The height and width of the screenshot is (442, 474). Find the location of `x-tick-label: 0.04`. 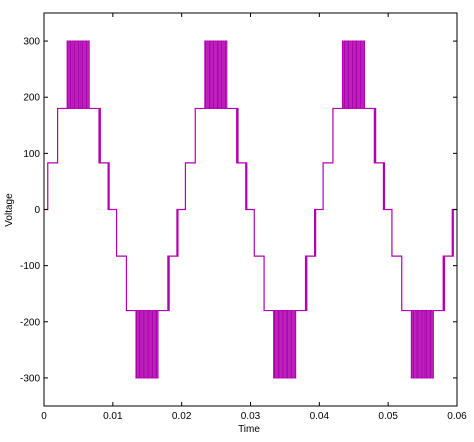

x-tick-label: 0.04 is located at coordinates (320, 416).